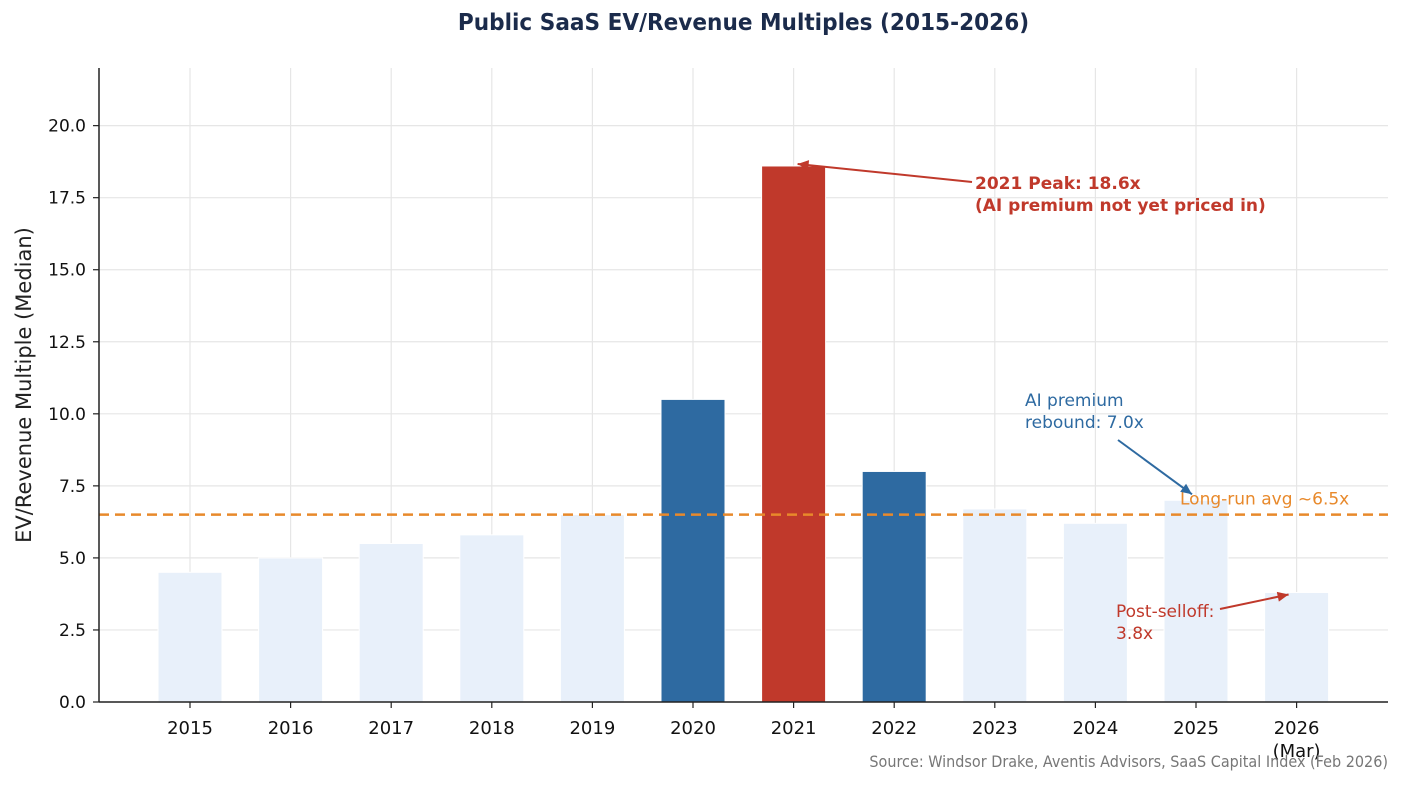 This screenshot has width=1402, height=786. I want to click on x-tick-label: 2021, so click(794, 728).